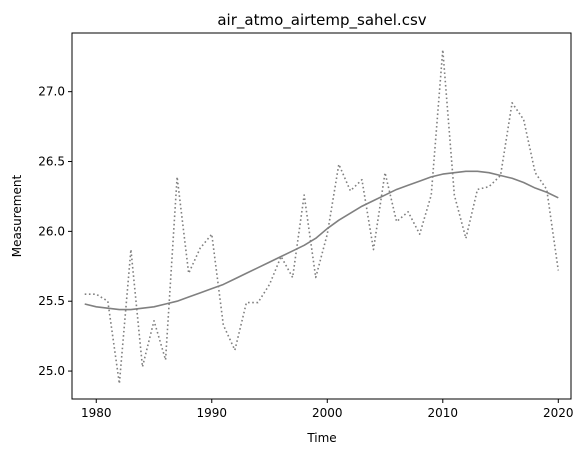 The width and height of the screenshot is (576, 455). I want to click on x-tick-label: 2010, so click(443, 413).